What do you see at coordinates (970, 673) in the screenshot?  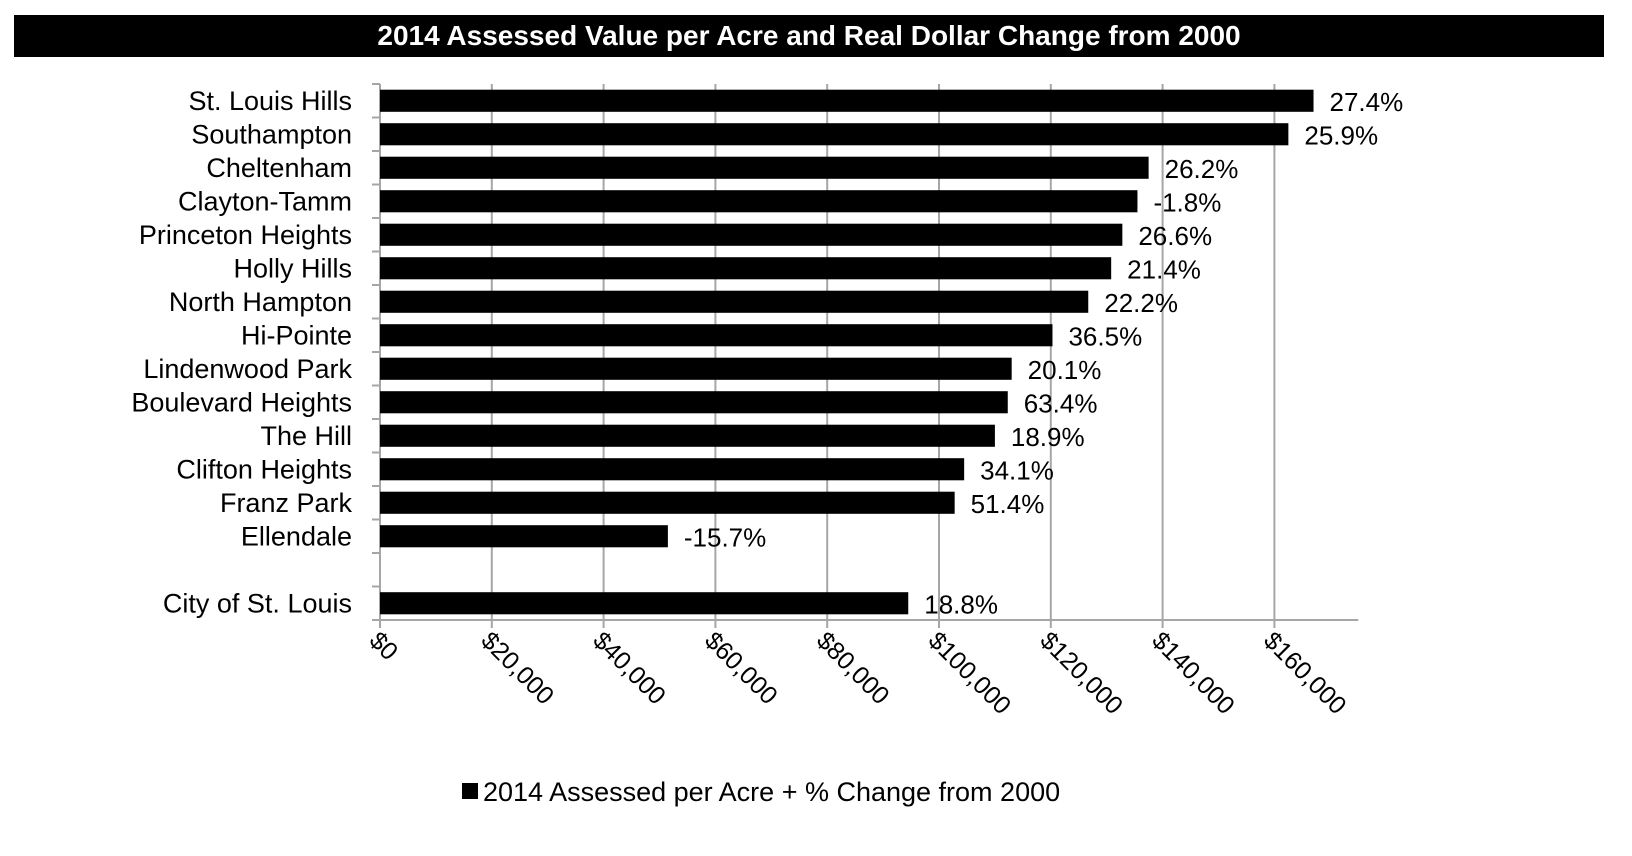 I see `x-tick-label: $100,000` at bounding box center [970, 673].